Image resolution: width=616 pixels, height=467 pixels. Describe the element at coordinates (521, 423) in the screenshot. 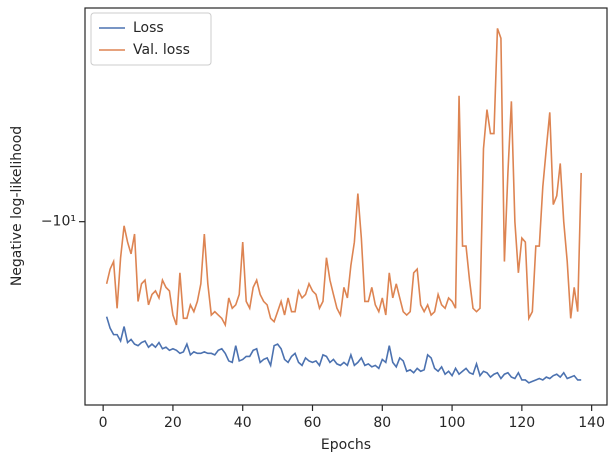

I see `x-tick-label: 120` at that location.